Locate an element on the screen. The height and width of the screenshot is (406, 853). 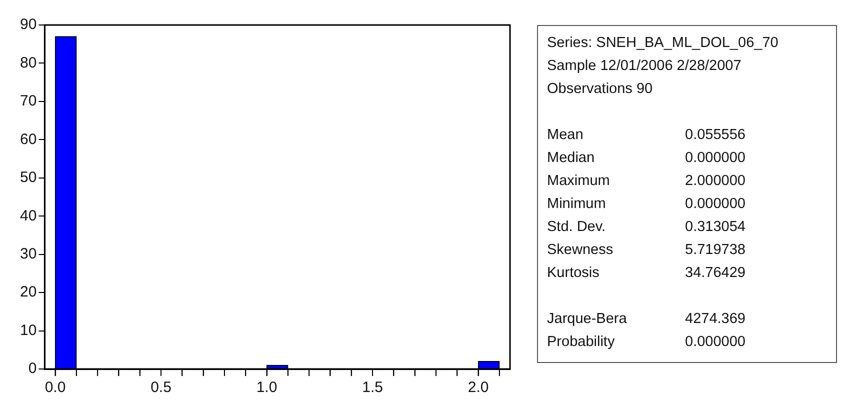
text: Maximum is located at coordinates (579, 181).